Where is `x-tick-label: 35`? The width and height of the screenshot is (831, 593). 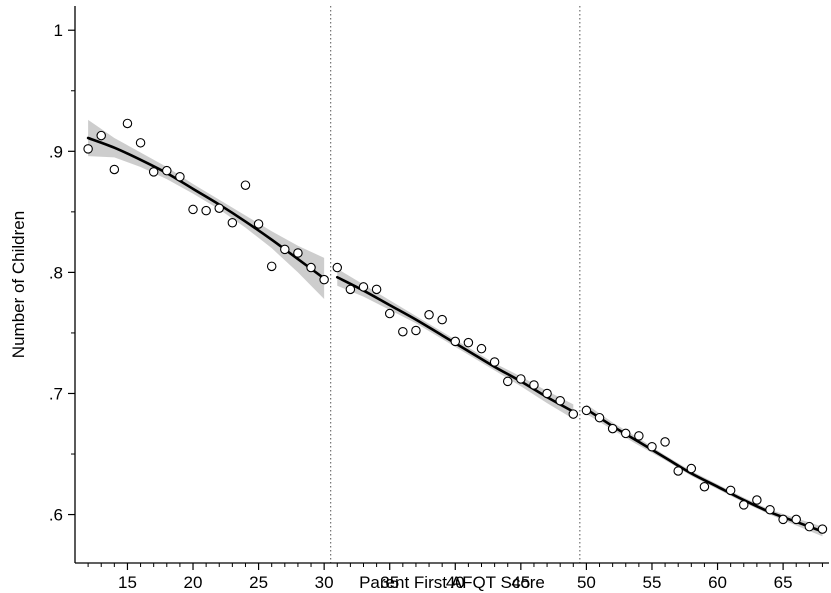
x-tick-label: 35 is located at coordinates (389, 582).